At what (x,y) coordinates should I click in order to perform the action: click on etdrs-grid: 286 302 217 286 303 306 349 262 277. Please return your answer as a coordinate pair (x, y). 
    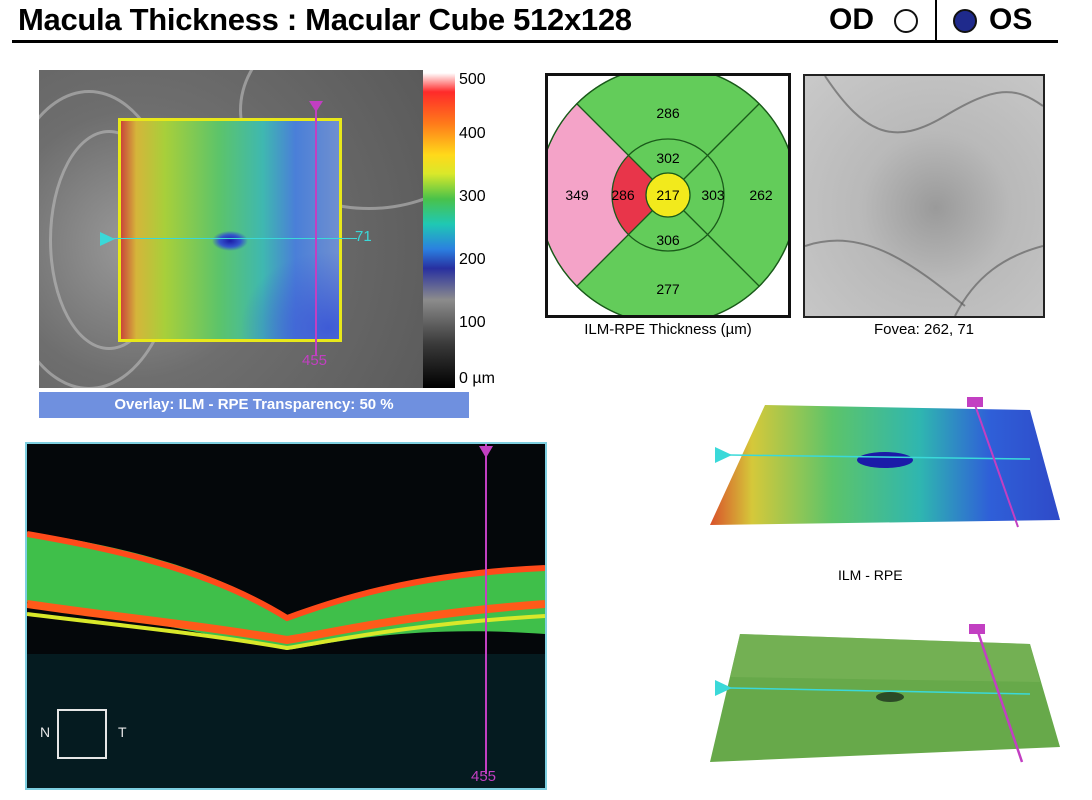
    Looking at the image, I should click on (668, 195).